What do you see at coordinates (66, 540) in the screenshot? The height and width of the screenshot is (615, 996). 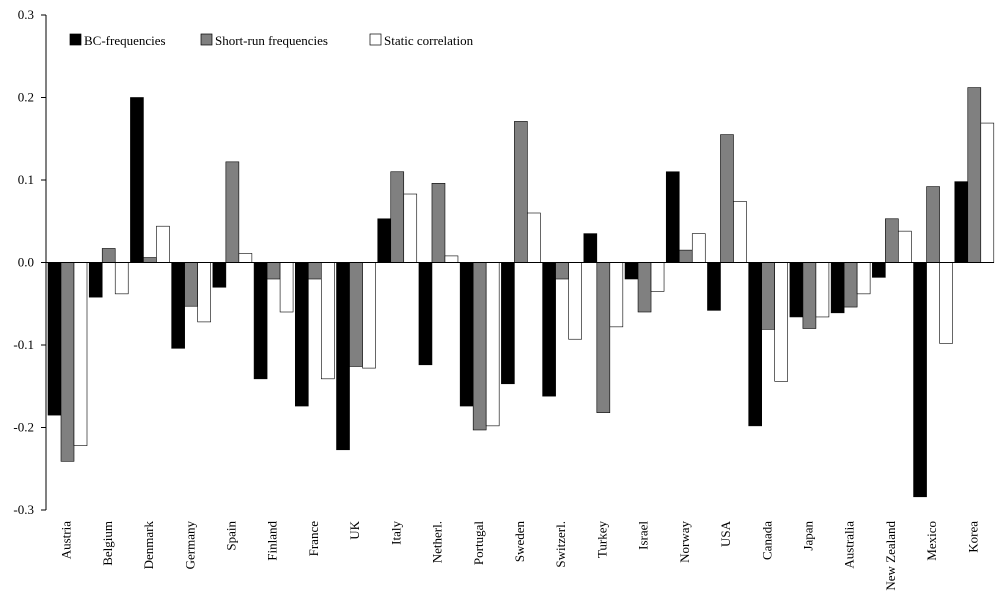 I see `x-tick-label: Austria` at bounding box center [66, 540].